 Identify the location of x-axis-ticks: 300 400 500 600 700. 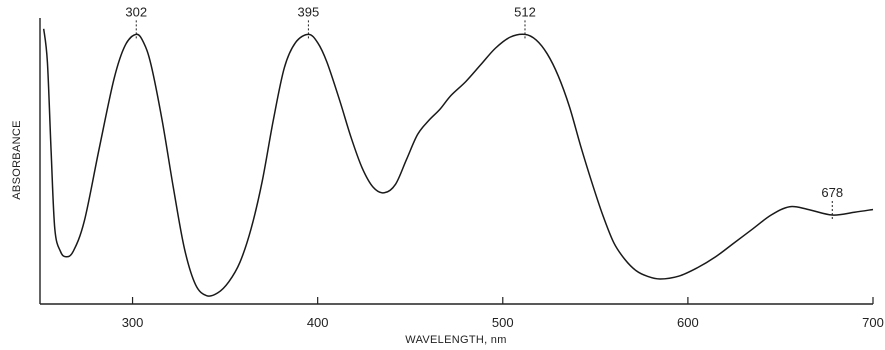
(503, 313).